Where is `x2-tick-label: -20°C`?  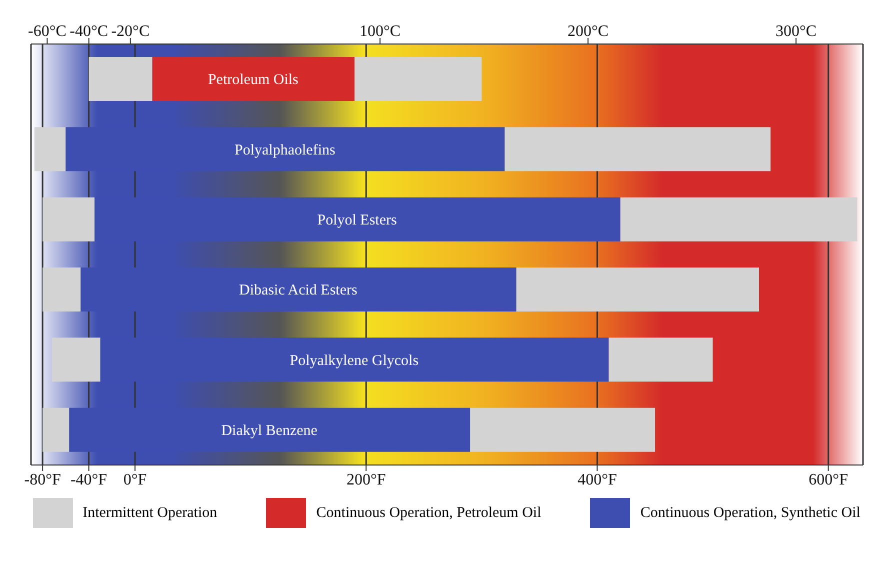 x2-tick-label: -20°C is located at coordinates (130, 31).